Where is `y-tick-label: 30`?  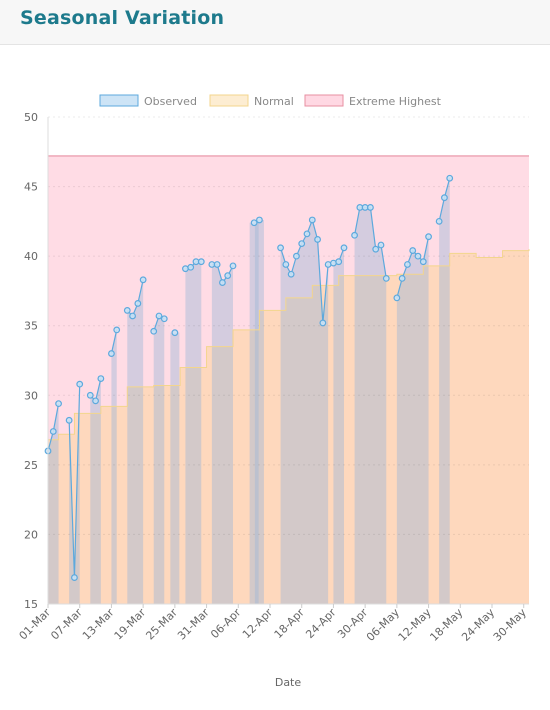 y-tick-label: 30 is located at coordinates (31, 395).